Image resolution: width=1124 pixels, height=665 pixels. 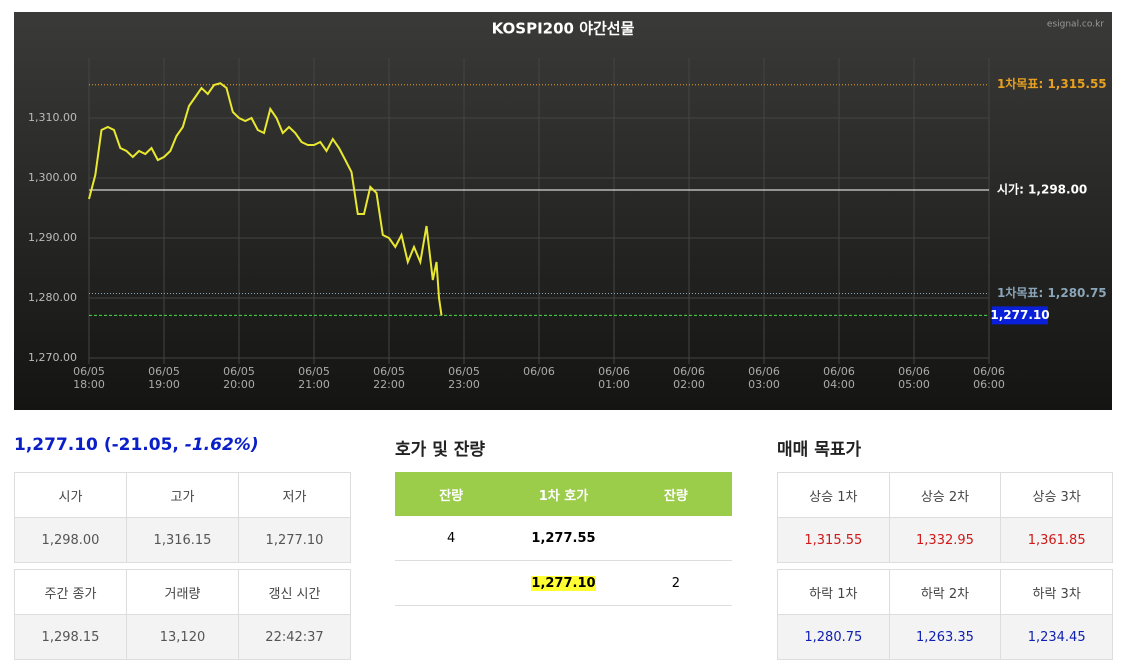 I want to click on x-tick-label: 06/05 18:00, so click(x=89, y=378).